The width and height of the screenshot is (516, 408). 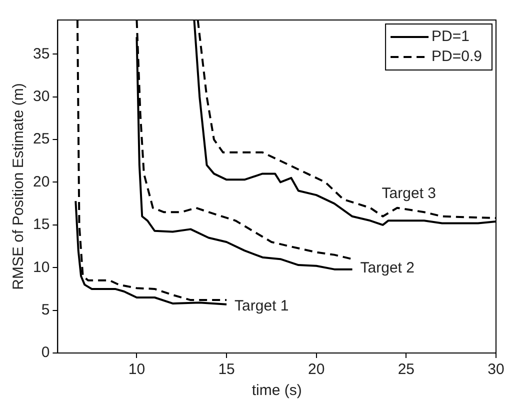 I want to click on x-tick-label: 10, so click(x=137, y=369).